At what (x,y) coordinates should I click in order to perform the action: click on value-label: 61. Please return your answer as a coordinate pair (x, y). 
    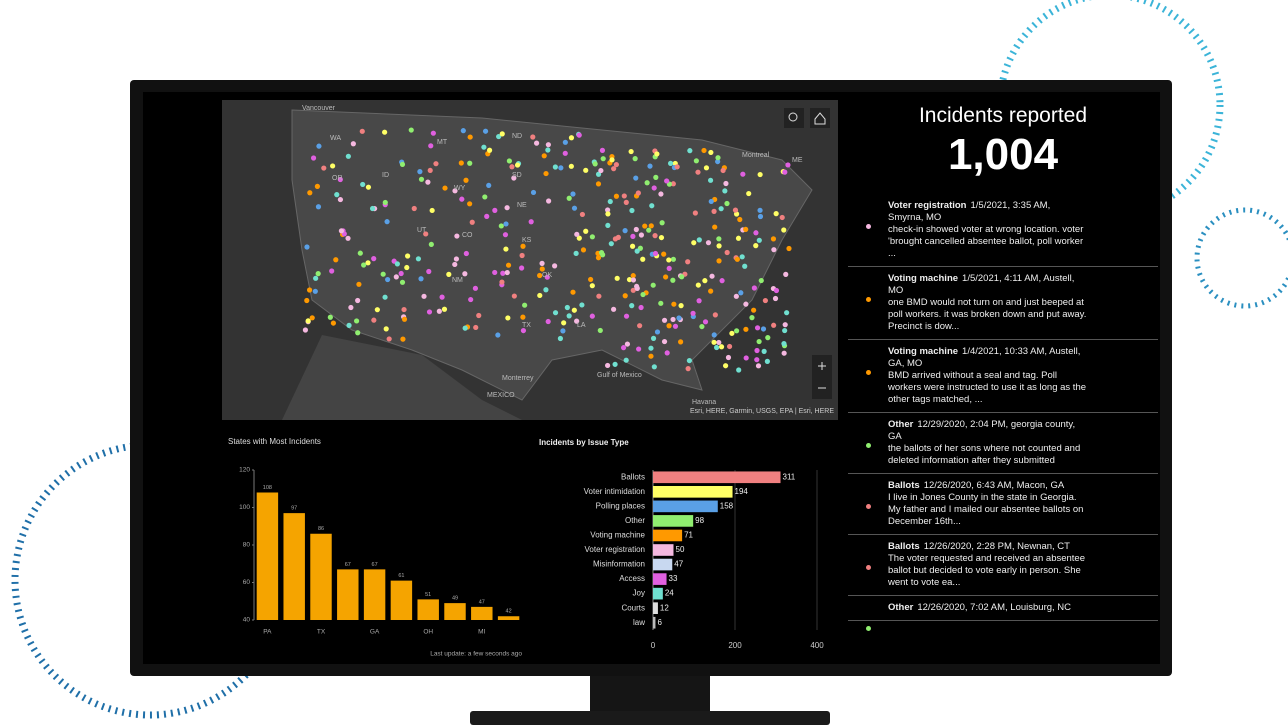
    Looking at the image, I should click on (401, 576).